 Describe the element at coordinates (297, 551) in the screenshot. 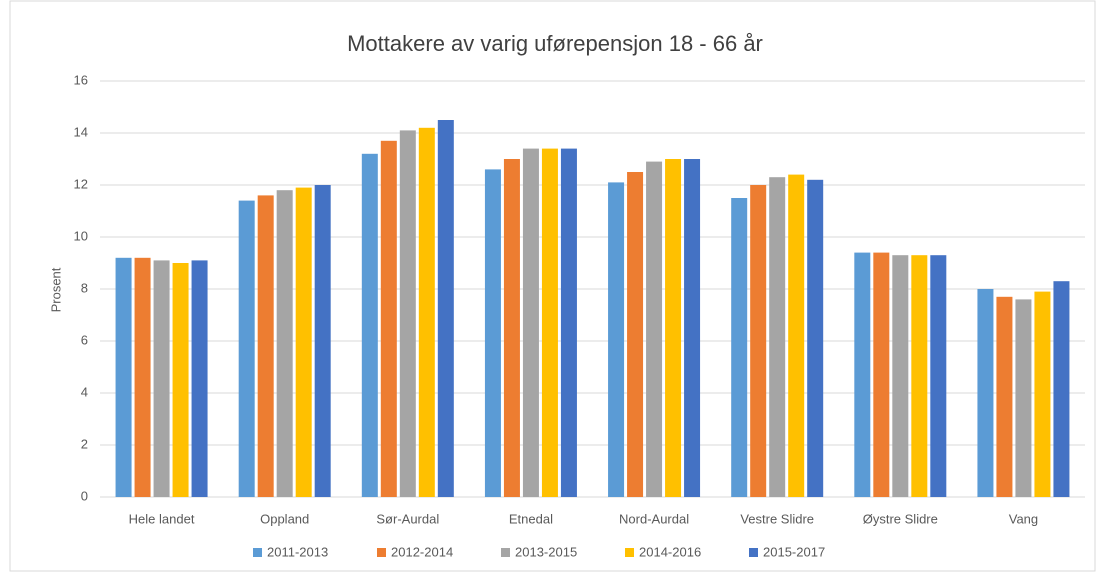

I see `legend-label: 2011-2013` at that location.